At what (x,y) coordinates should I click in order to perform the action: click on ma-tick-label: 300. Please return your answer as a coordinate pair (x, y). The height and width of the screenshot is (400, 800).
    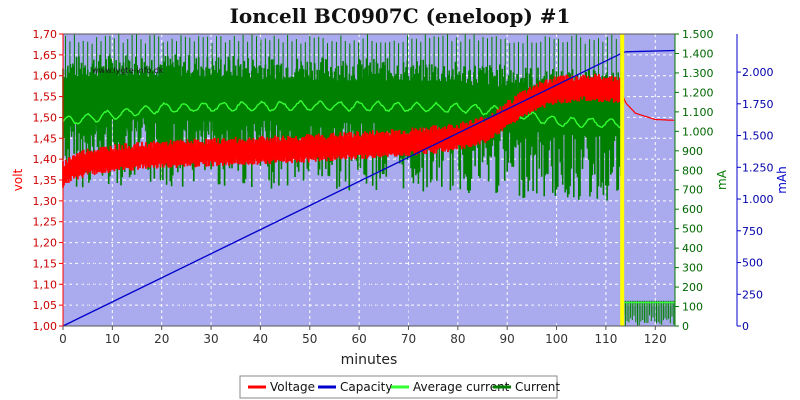
    Looking at the image, I should click on (692, 268).